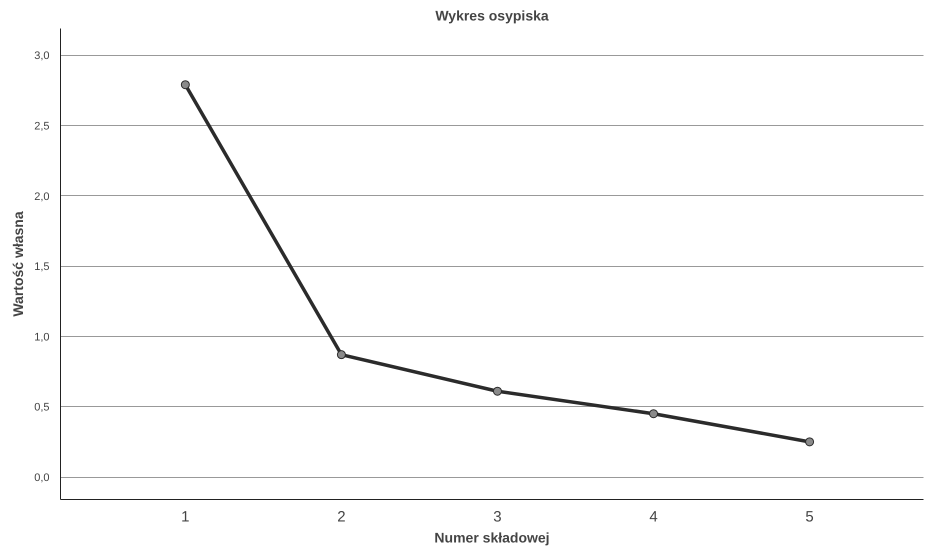 The image size is (933, 548). What do you see at coordinates (185, 517) in the screenshot?
I see `x-tick-label: 1` at bounding box center [185, 517].